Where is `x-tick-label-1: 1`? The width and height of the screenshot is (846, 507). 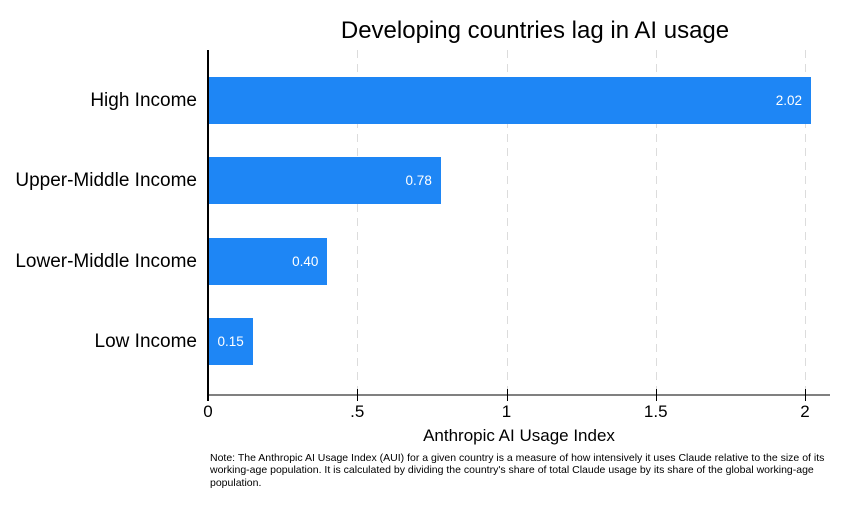
x-tick-label-1: 1 is located at coordinates (506, 411).